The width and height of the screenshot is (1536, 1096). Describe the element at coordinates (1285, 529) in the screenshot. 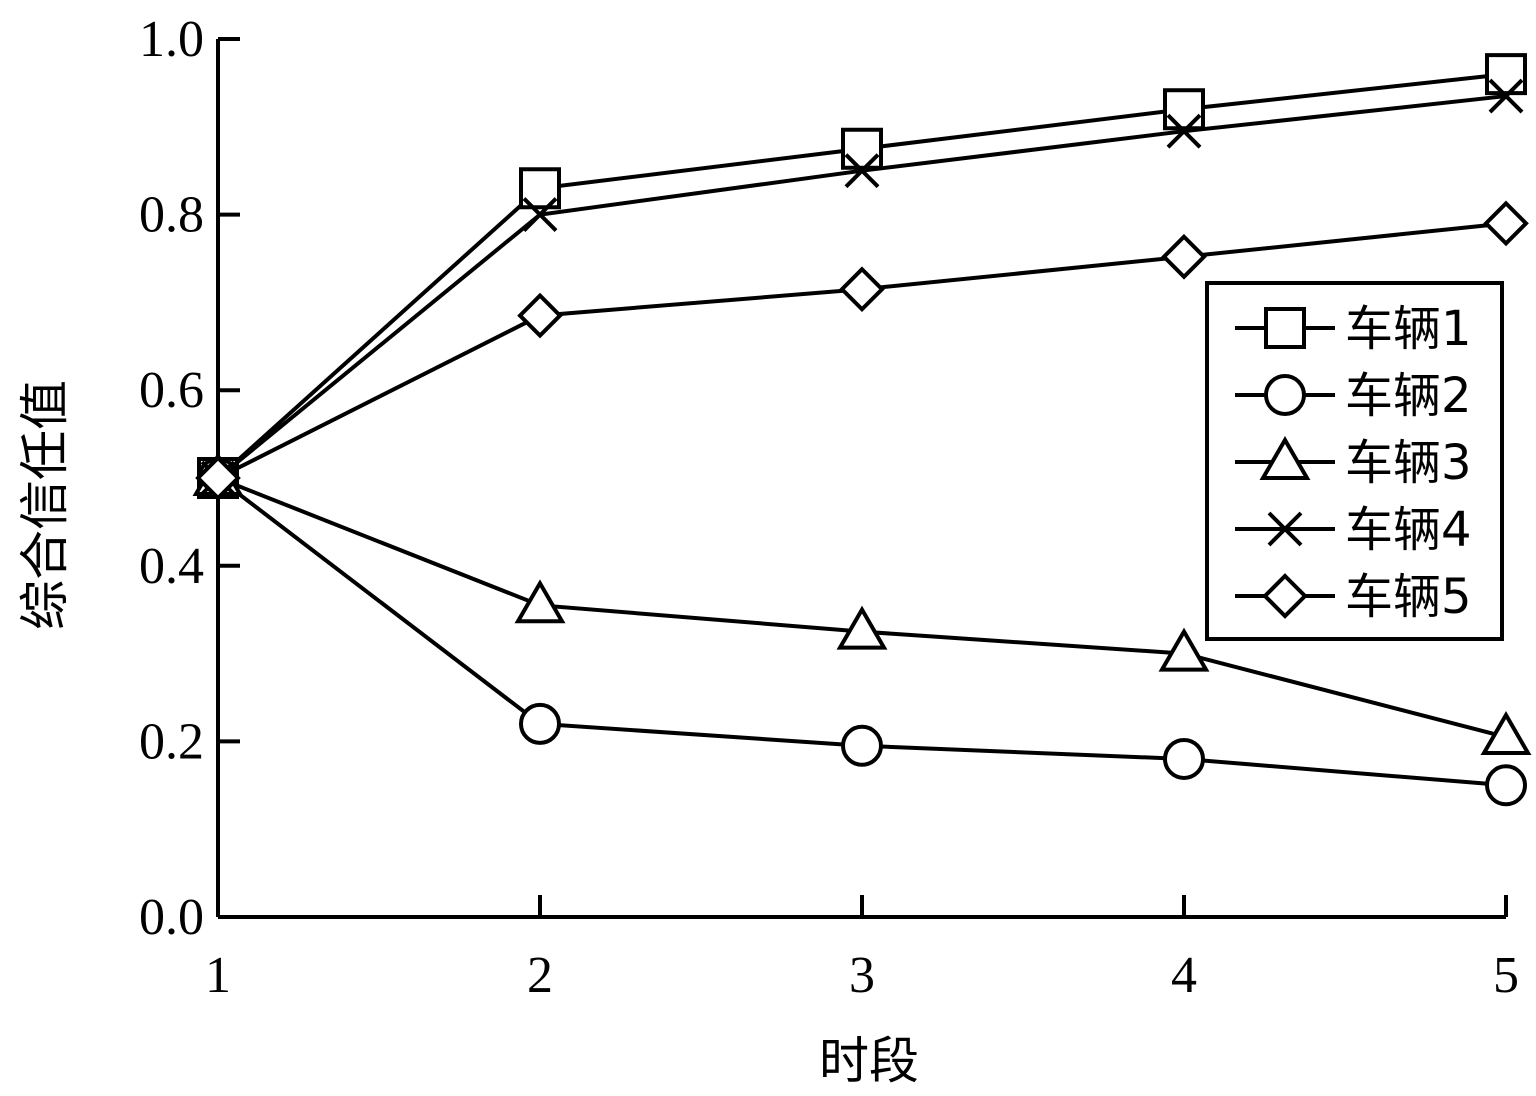

I see `legend-marker-x` at that location.